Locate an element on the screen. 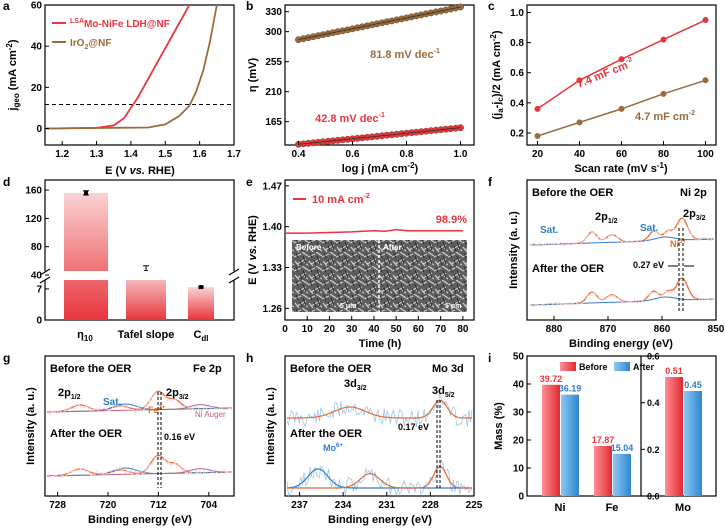 The height and width of the screenshot is (530, 725). panel-i-y-right-tick-label: 0.6 is located at coordinates (653, 357).